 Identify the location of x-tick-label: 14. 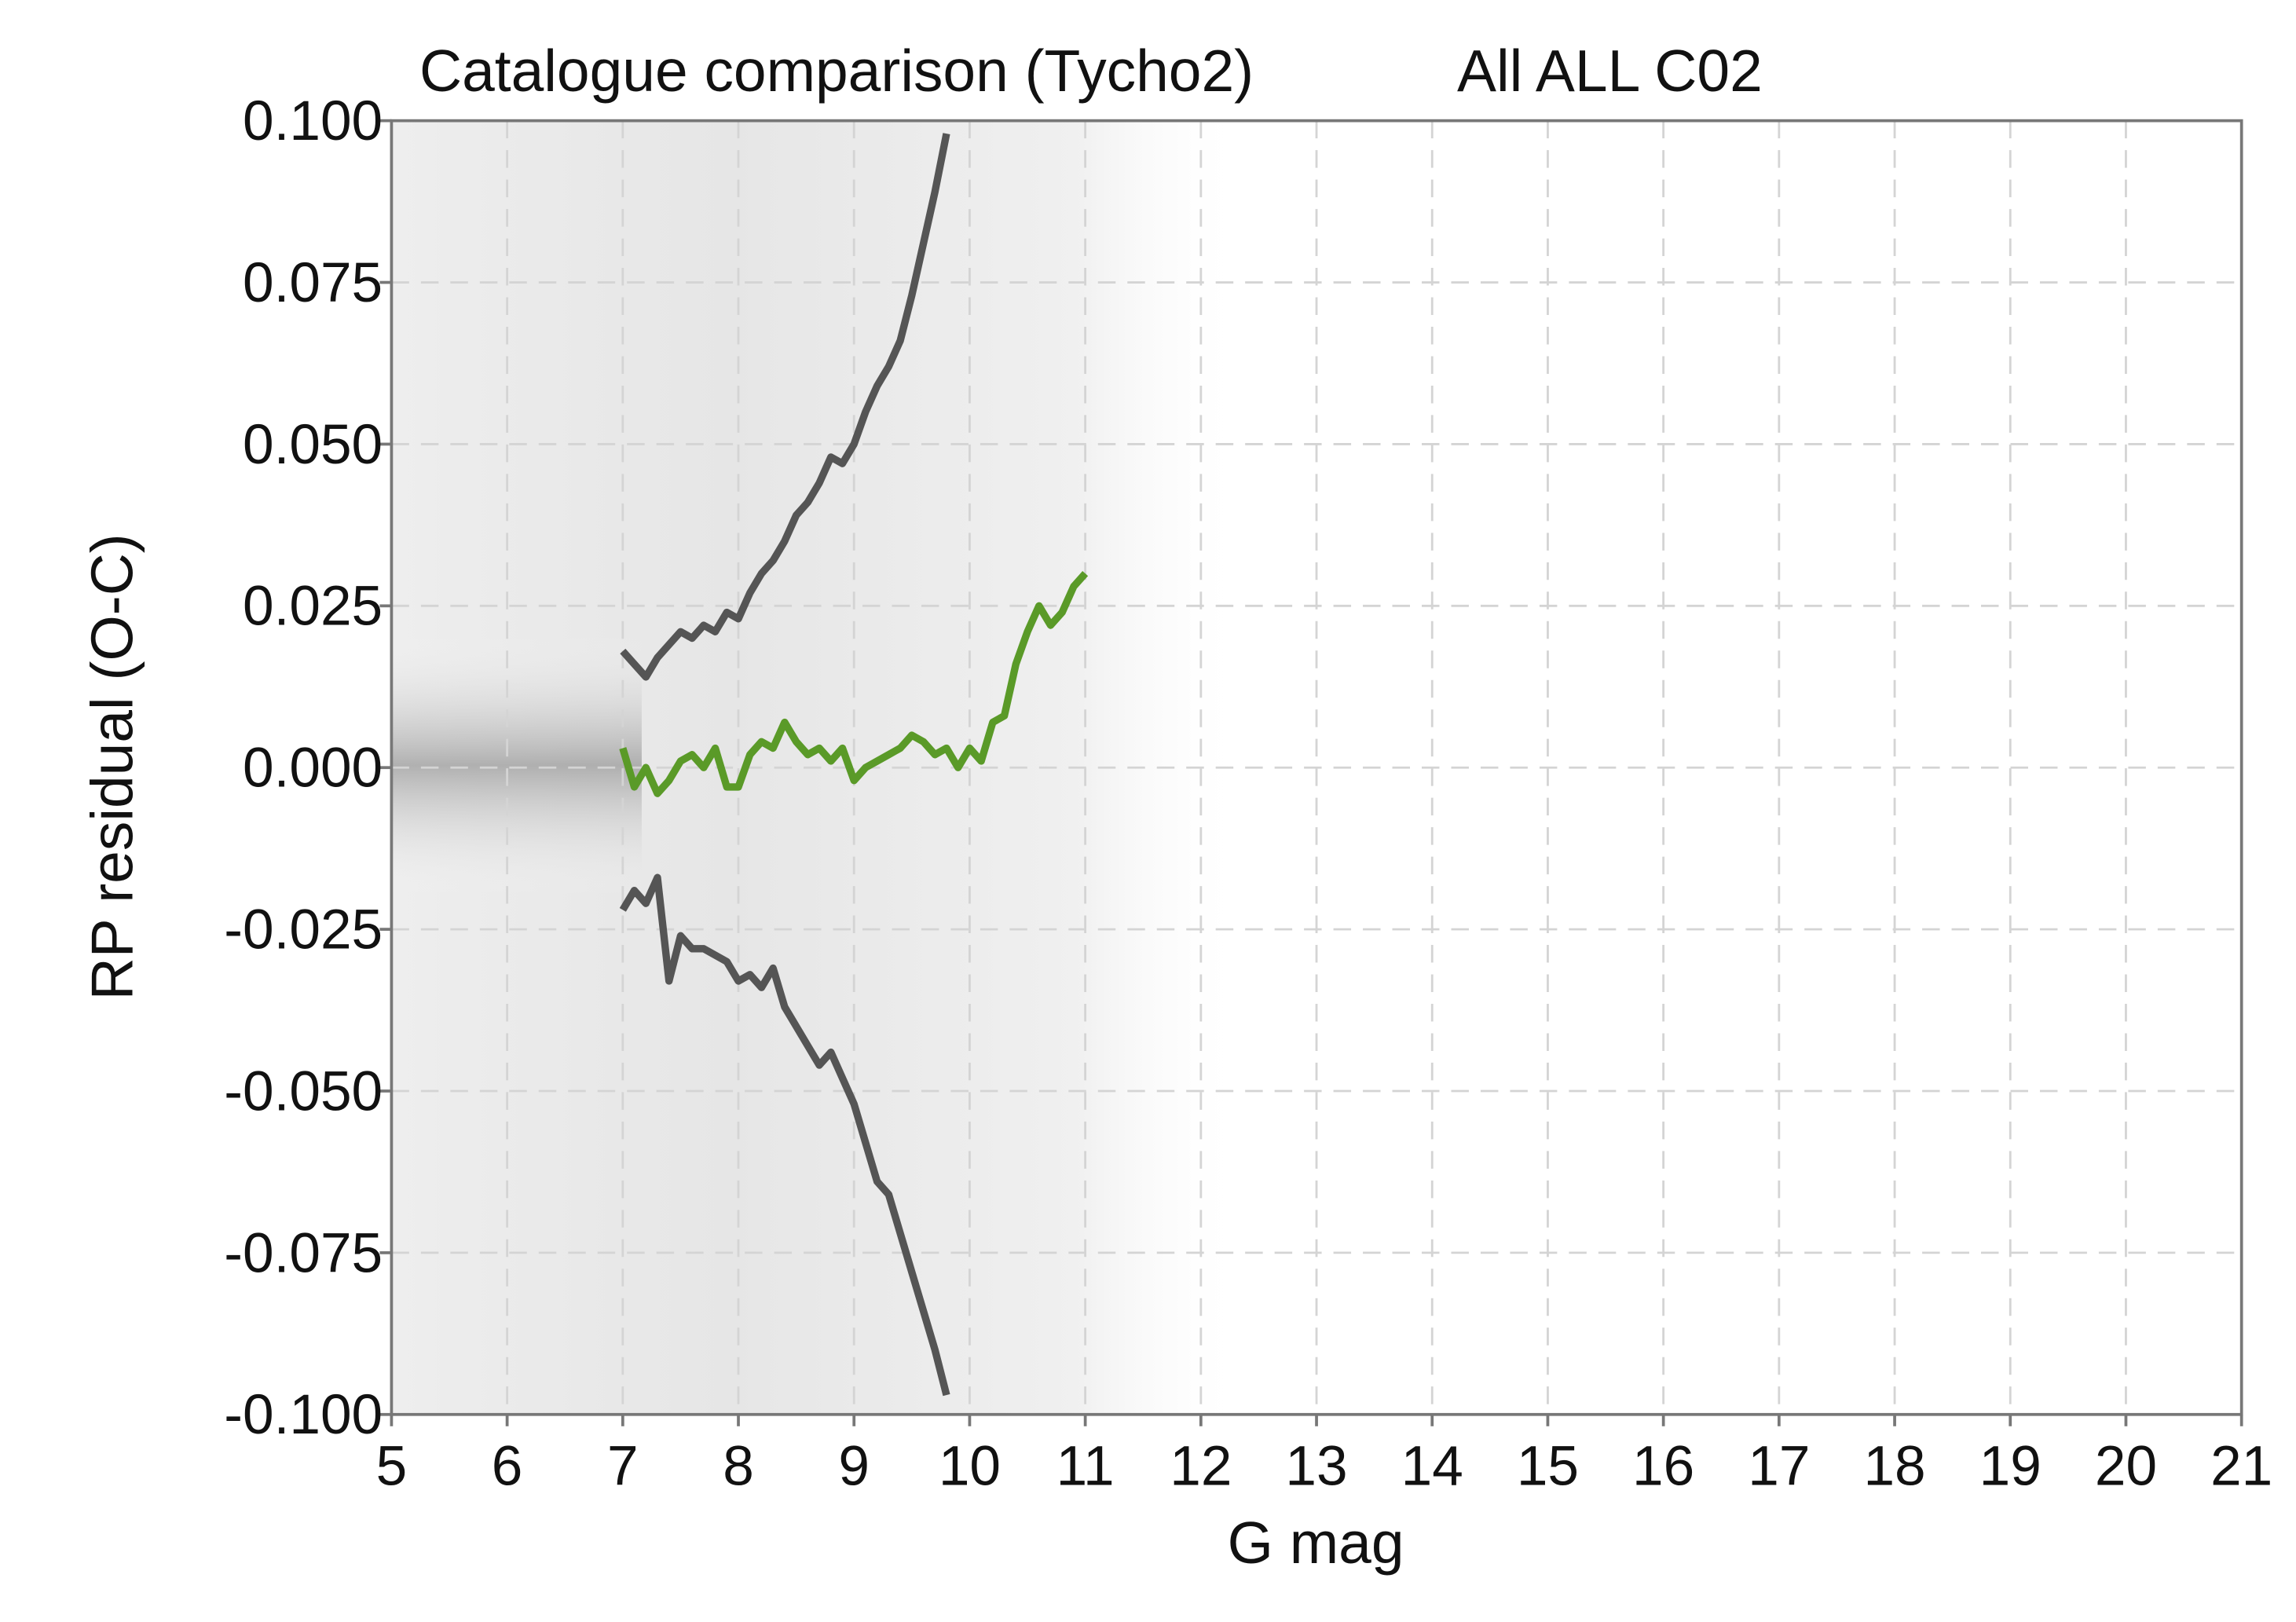
(1432, 1467).